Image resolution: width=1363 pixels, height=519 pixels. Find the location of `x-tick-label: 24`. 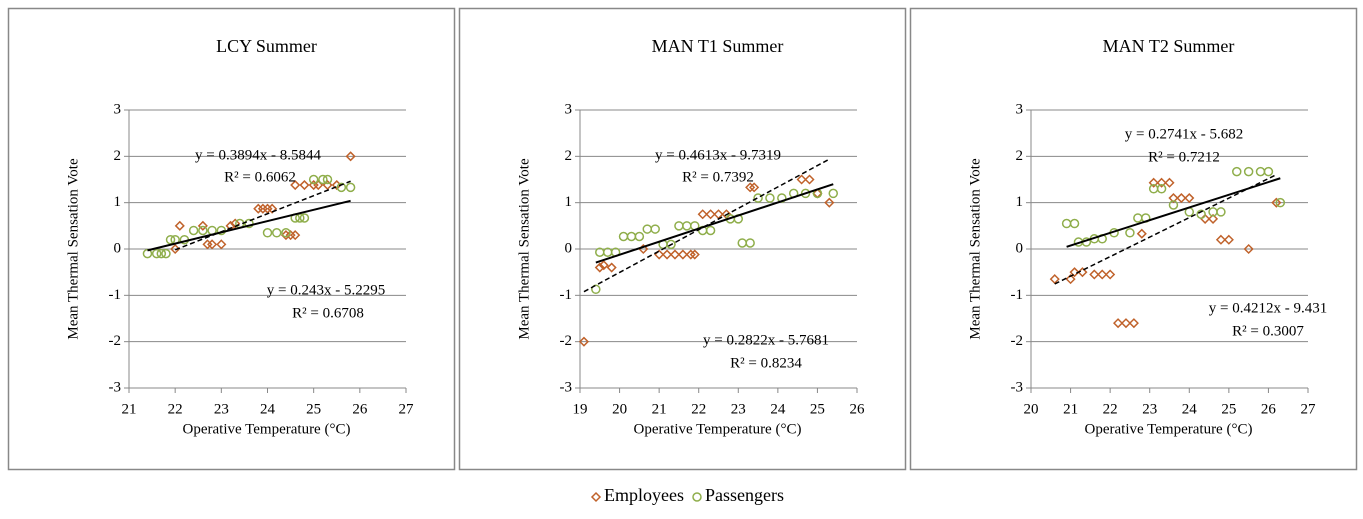

x-tick-label: 24 is located at coordinates (778, 409).